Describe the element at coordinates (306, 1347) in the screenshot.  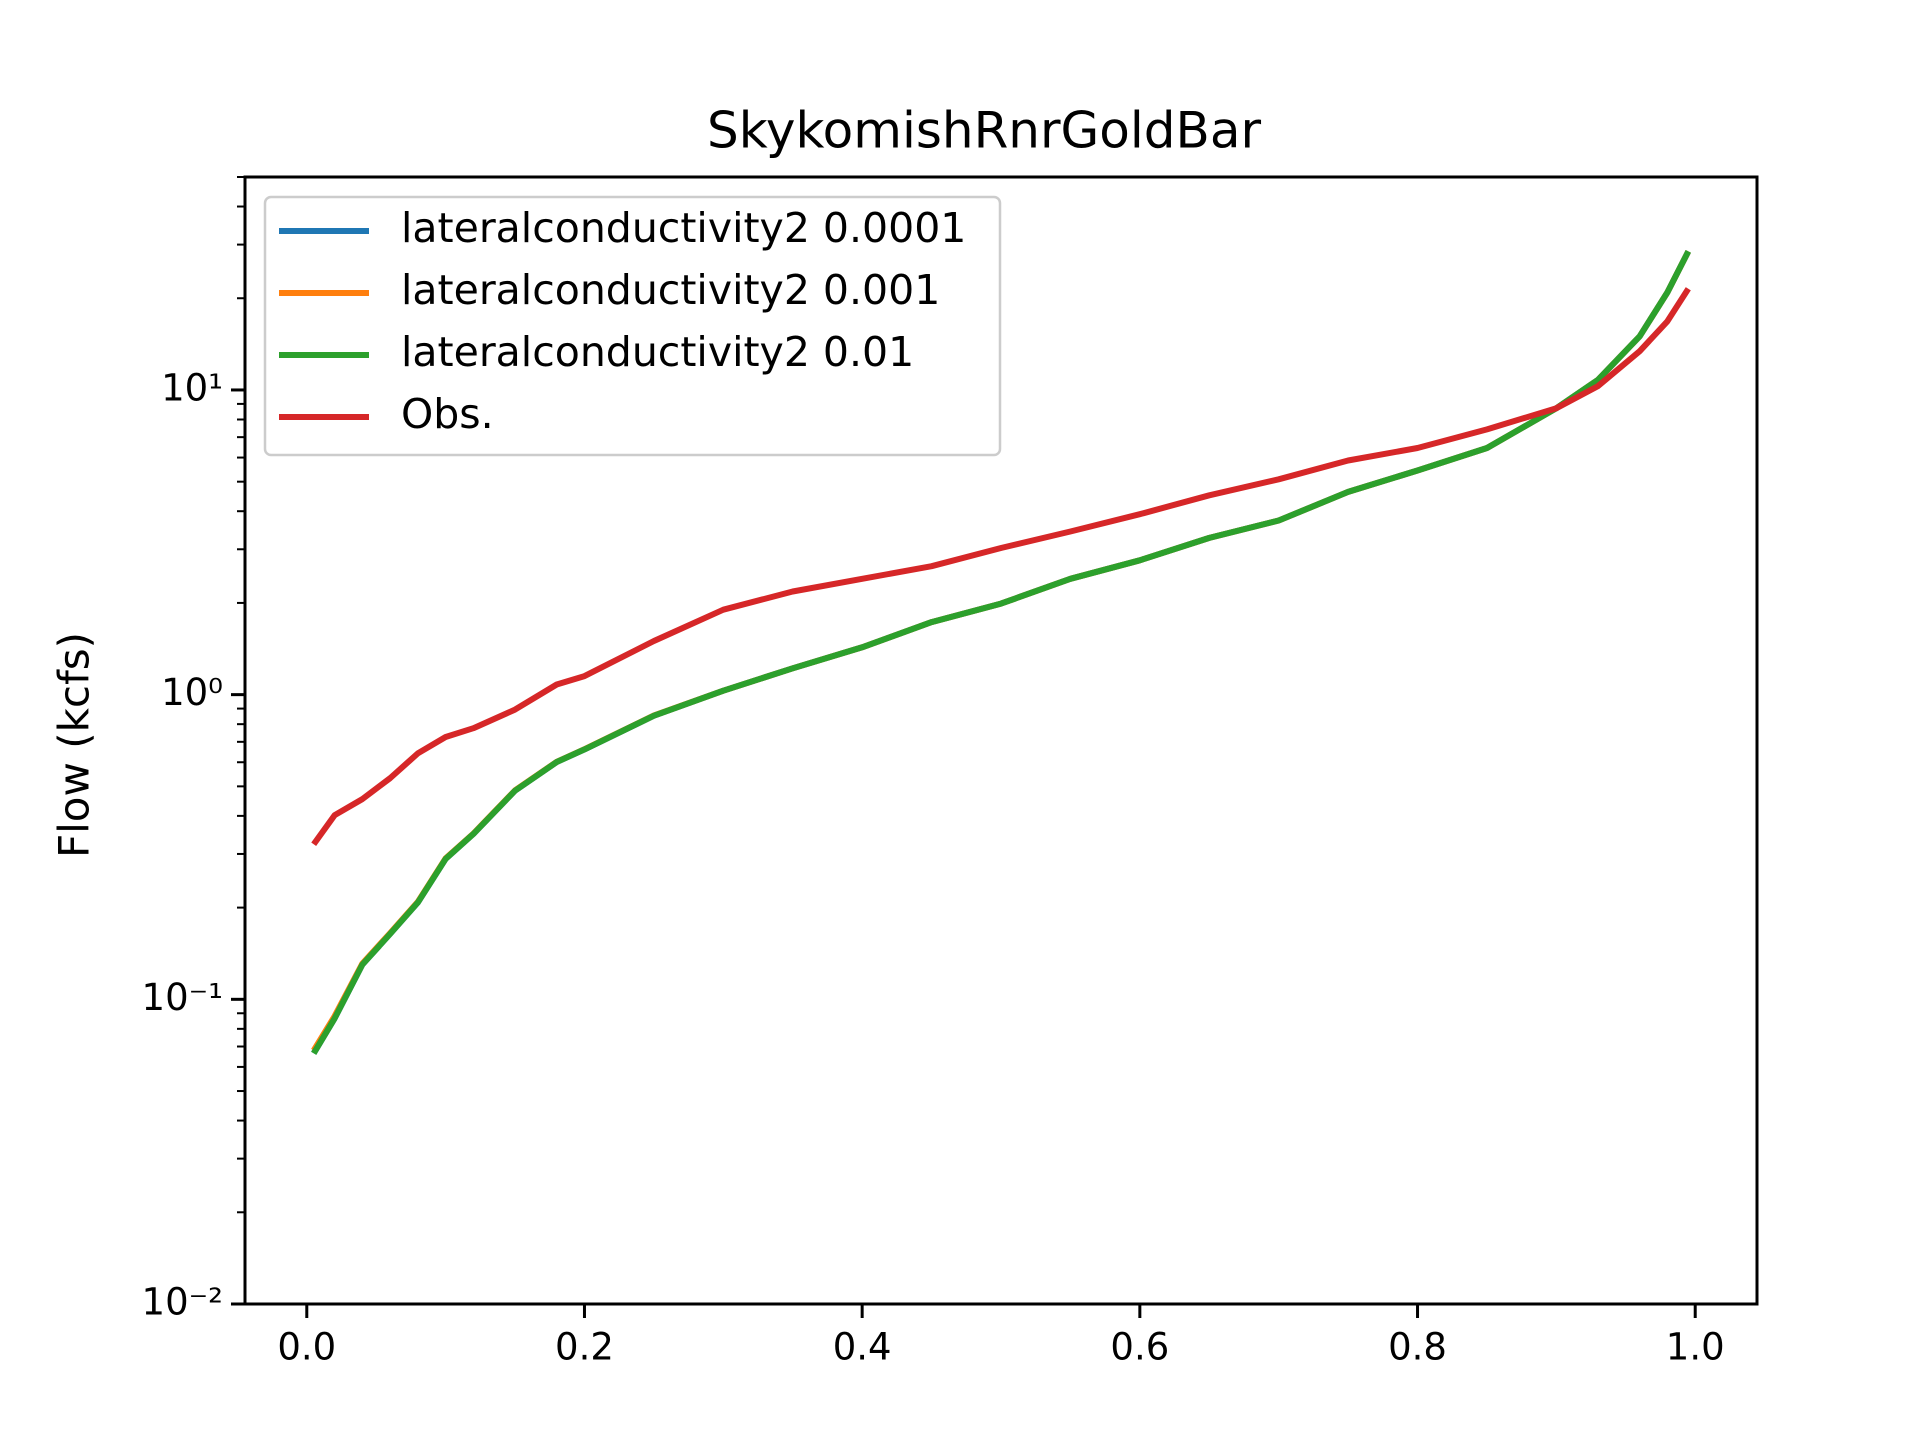
I see `x-tick-label: 0.0` at that location.